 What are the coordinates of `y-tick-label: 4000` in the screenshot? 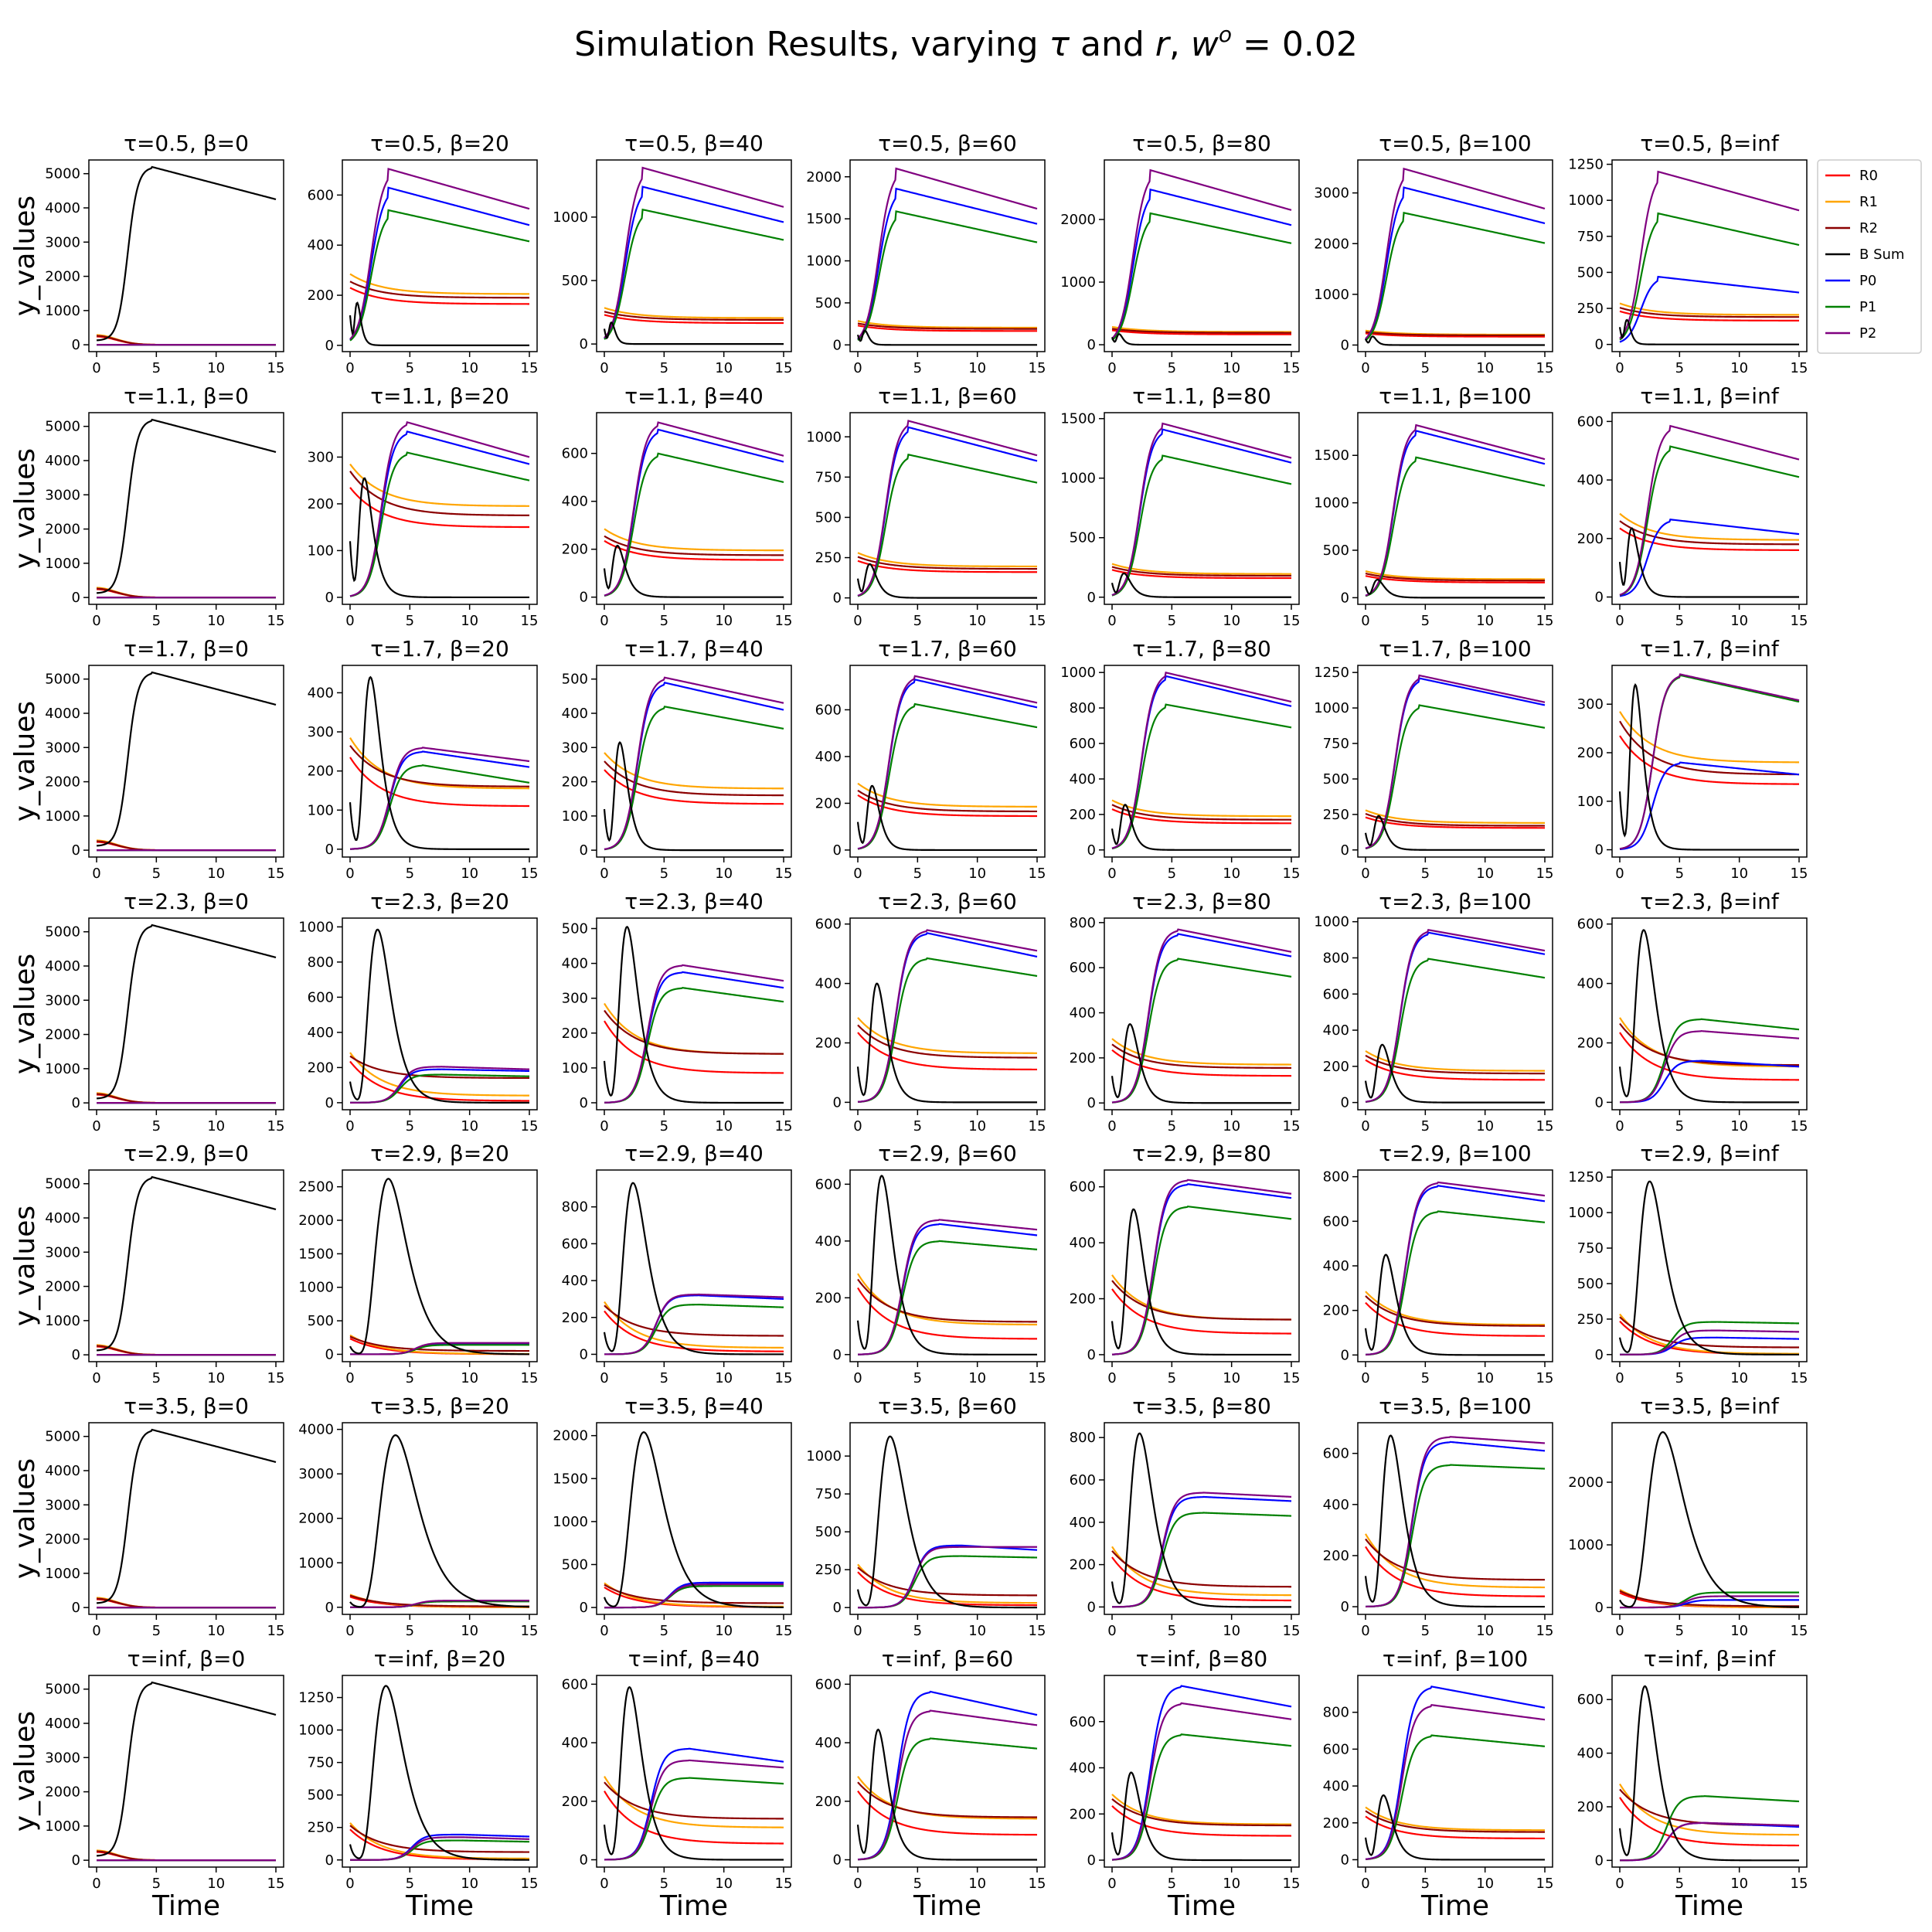 It's located at (62, 1218).